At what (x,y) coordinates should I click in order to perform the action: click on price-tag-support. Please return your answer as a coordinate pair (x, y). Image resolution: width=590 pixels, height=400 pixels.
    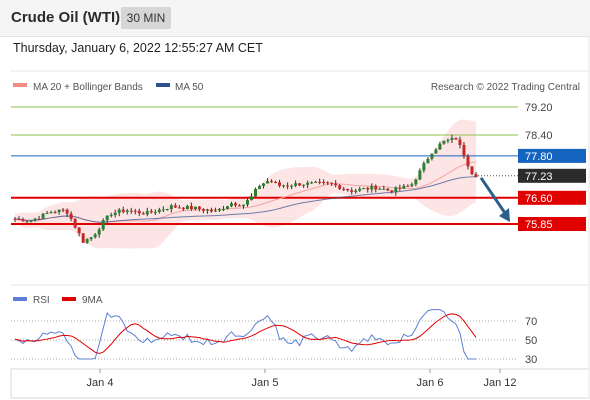
    Looking at the image, I should click on (552, 197).